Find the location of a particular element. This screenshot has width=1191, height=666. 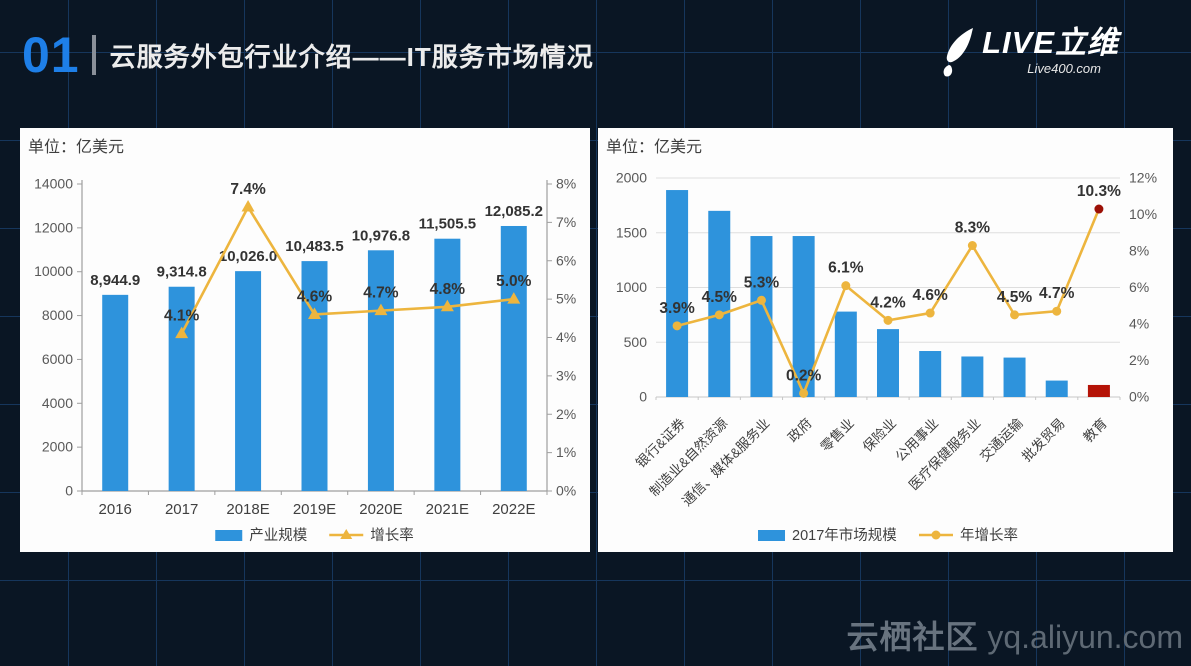

svg-text: 10000 is located at coordinates (53, 271).